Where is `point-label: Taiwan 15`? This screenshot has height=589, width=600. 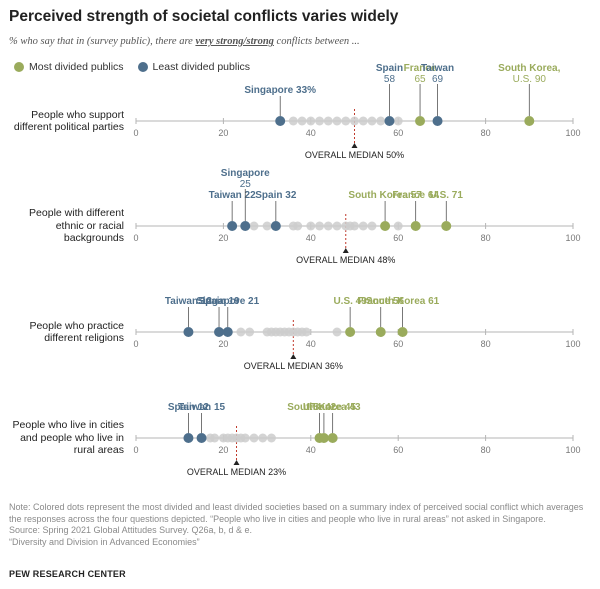
point-label: Taiwan 15 is located at coordinates (201, 407).